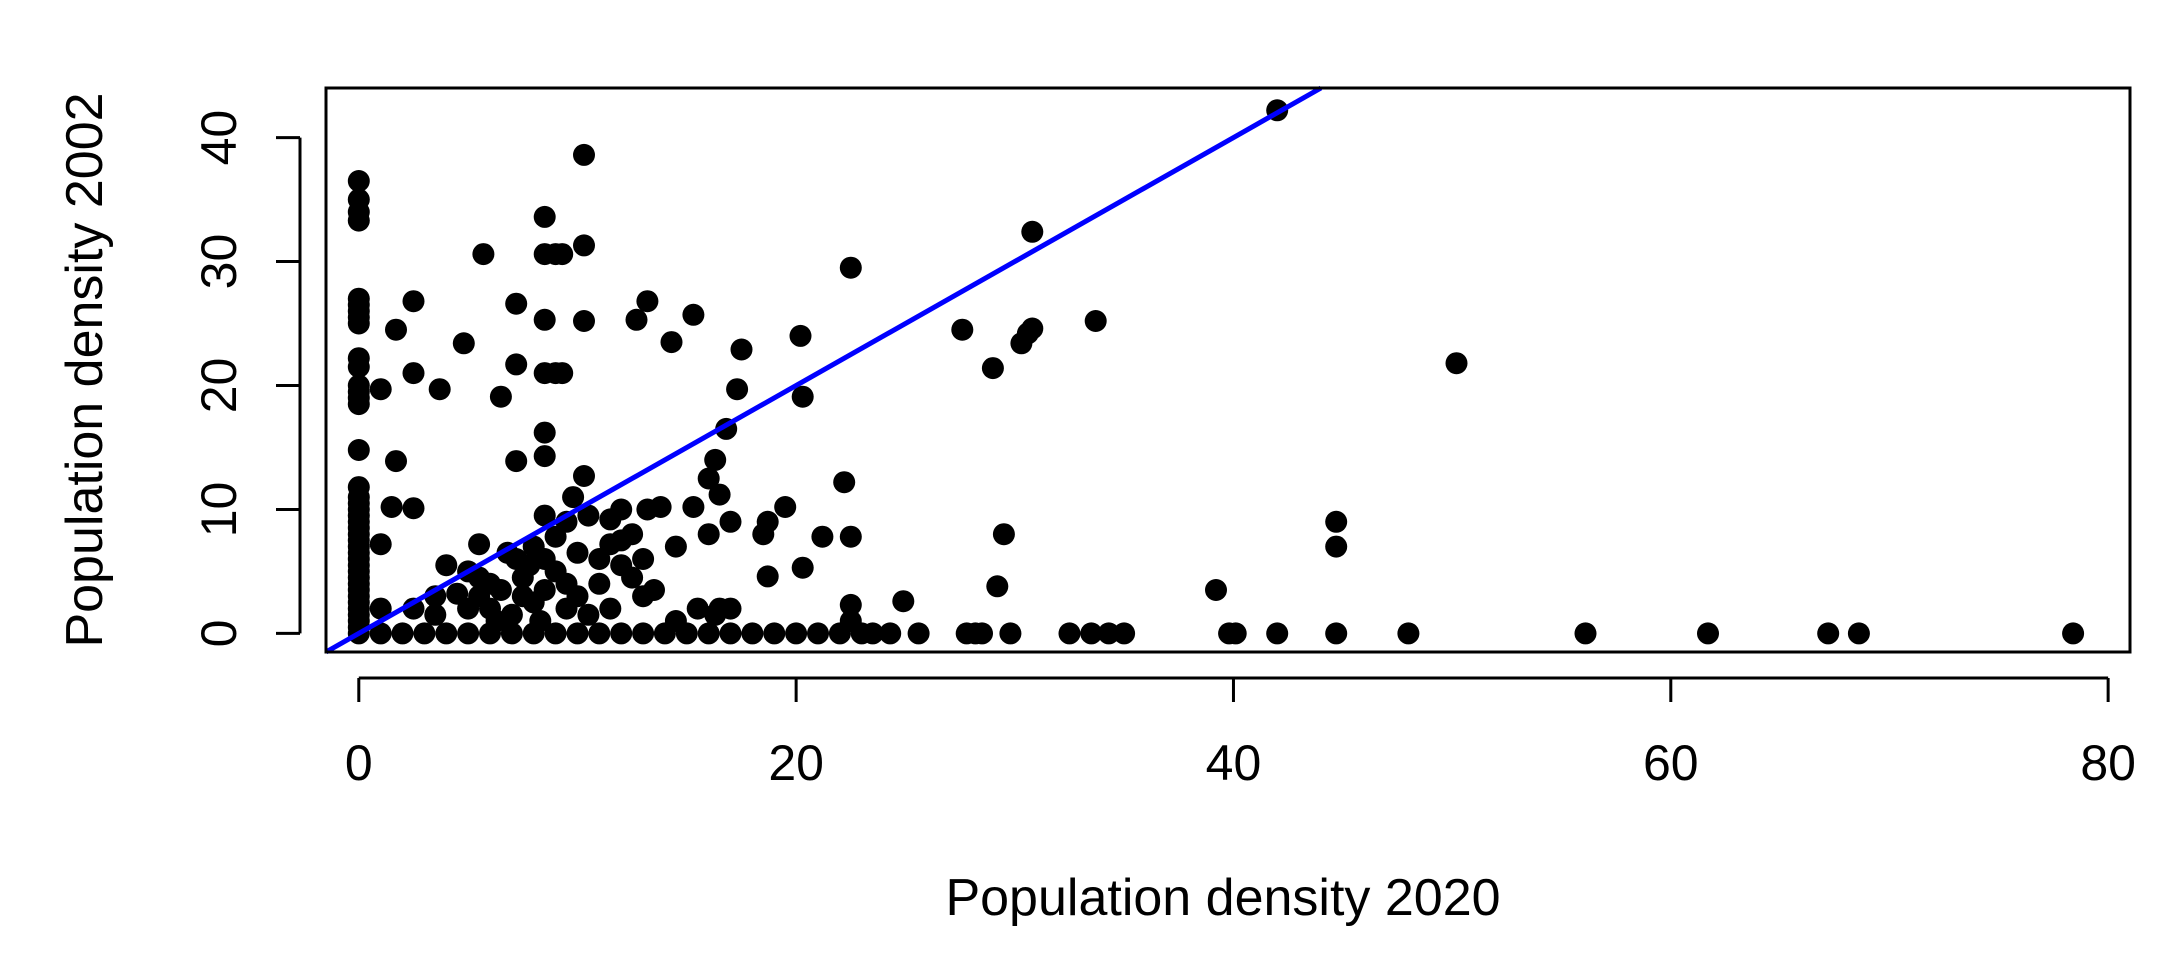 The width and height of the screenshot is (2158, 958). What do you see at coordinates (1222, 898) in the screenshot?
I see `x-axis-title: Population density 2020` at bounding box center [1222, 898].